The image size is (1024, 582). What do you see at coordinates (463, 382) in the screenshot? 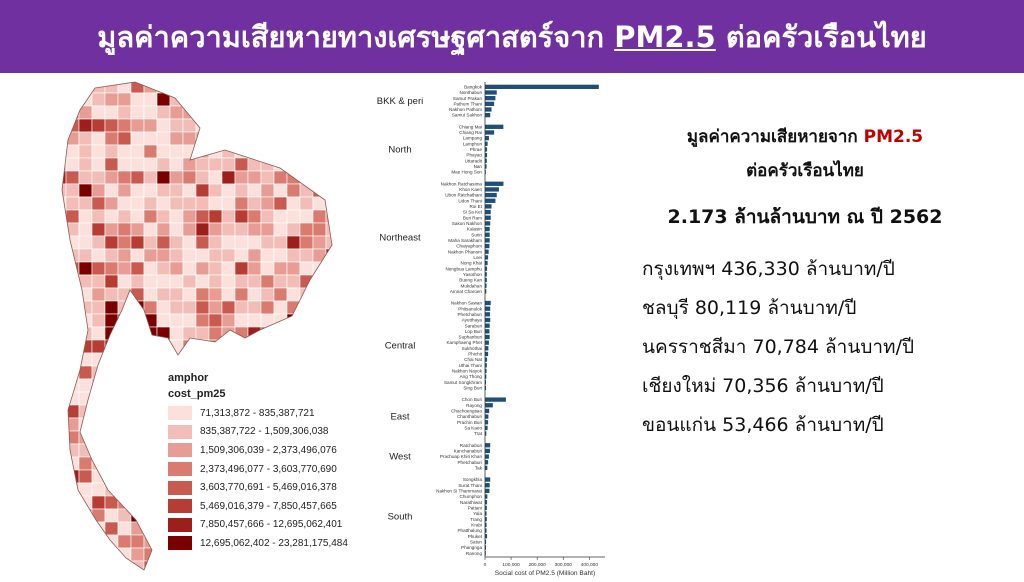
I see `category-label: Samut Songkhram` at bounding box center [463, 382].